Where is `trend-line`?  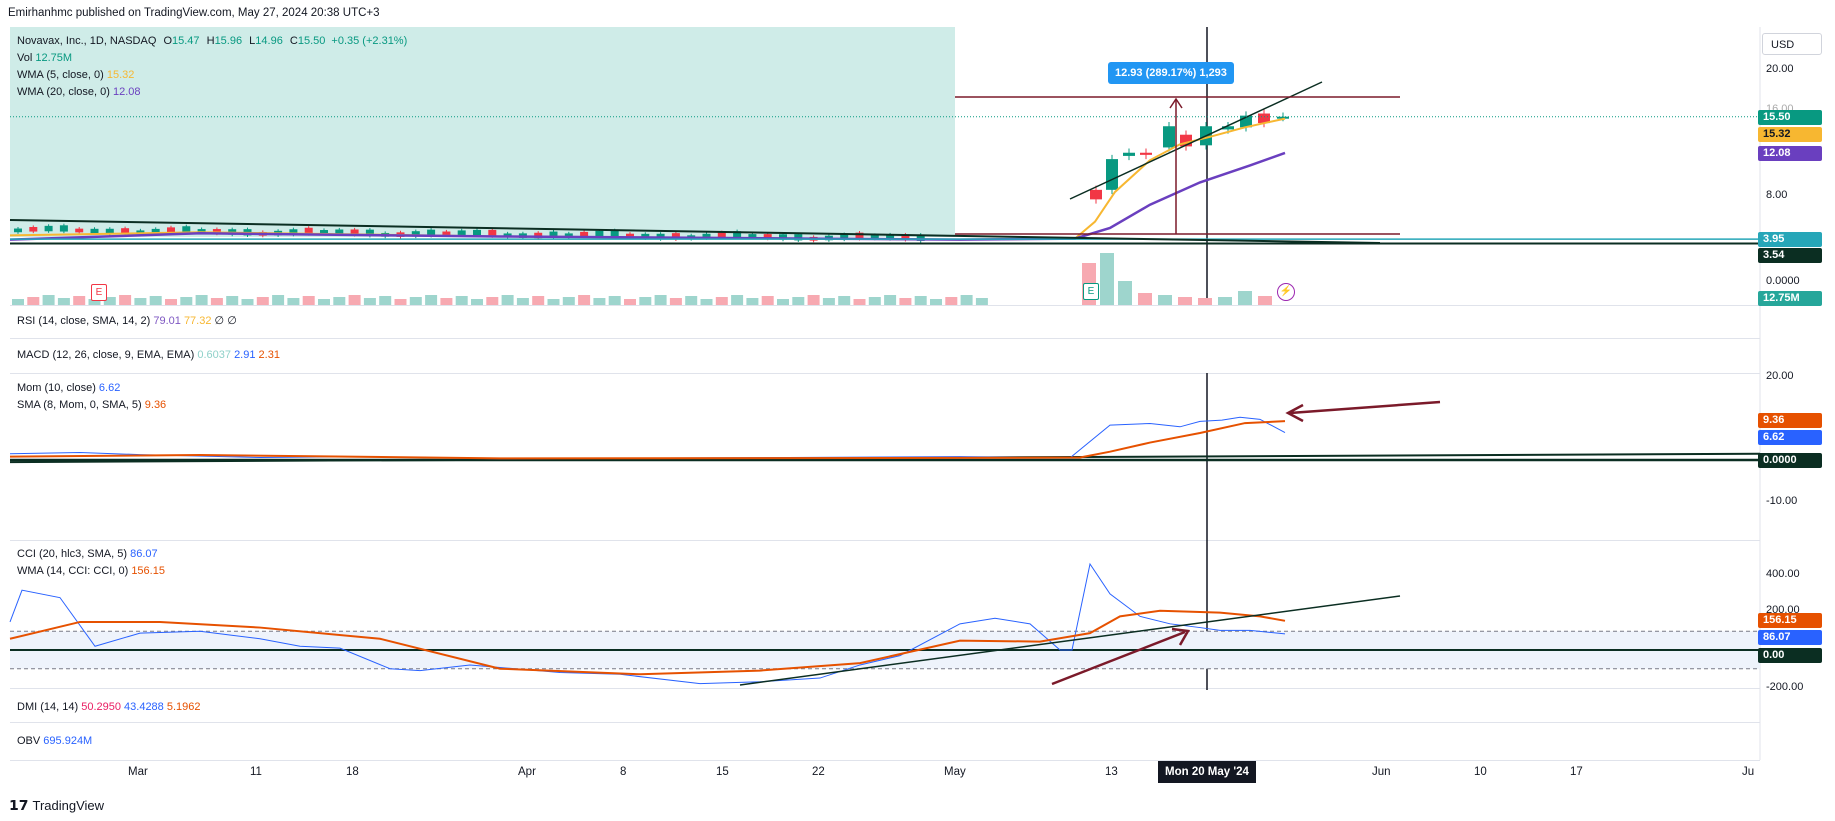 trend-line is located at coordinates (695, 231).